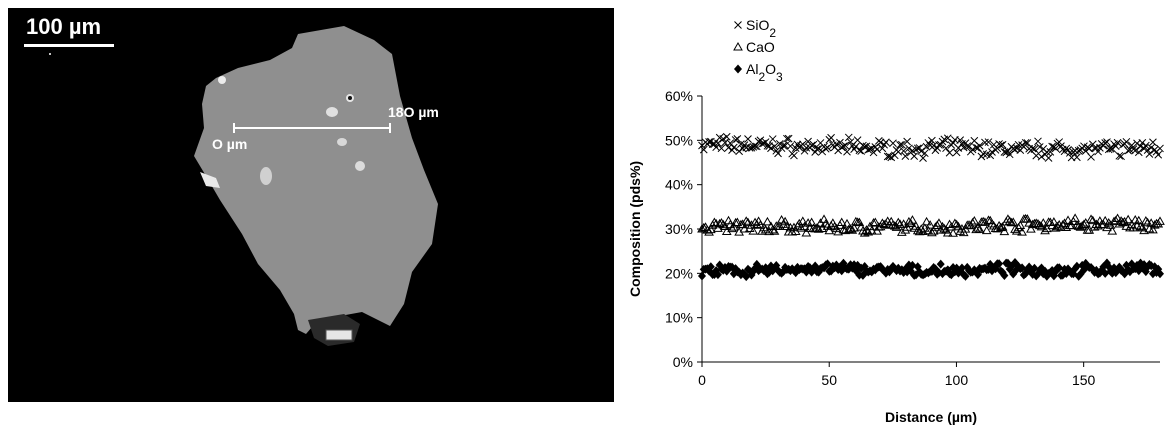 Image resolution: width=1171 pixels, height=432 pixels. Describe the element at coordinates (702, 380) in the screenshot. I see `x-tick-label: 0` at that location.